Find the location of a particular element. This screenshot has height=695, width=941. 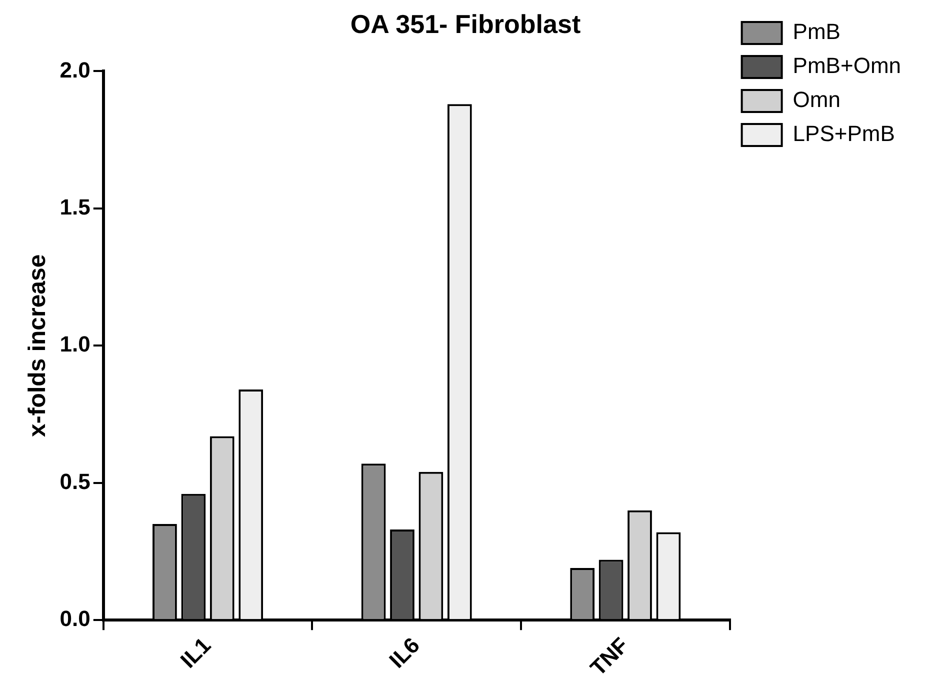

legend-label: Omn is located at coordinates (816, 99).